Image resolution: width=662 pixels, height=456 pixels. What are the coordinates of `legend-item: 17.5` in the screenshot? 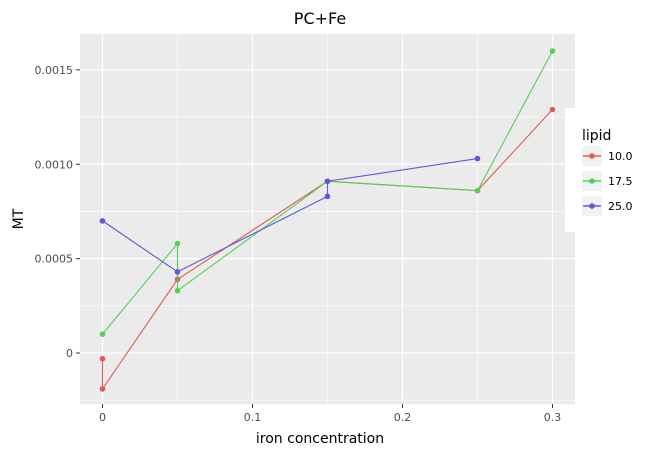 It's located at (607, 181).